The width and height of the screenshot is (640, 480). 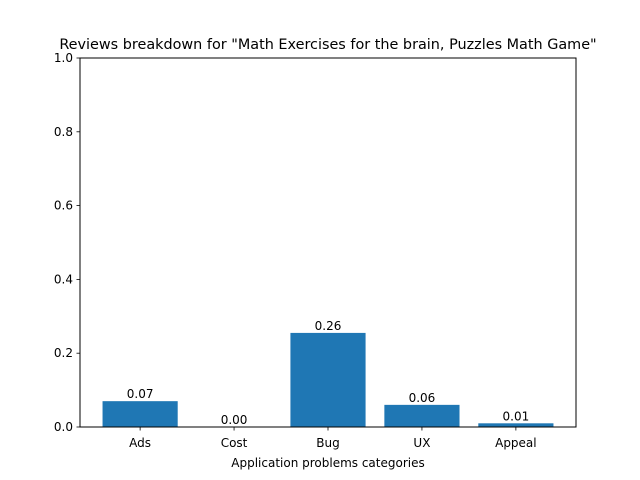 I want to click on bar-ux, so click(x=422, y=415).